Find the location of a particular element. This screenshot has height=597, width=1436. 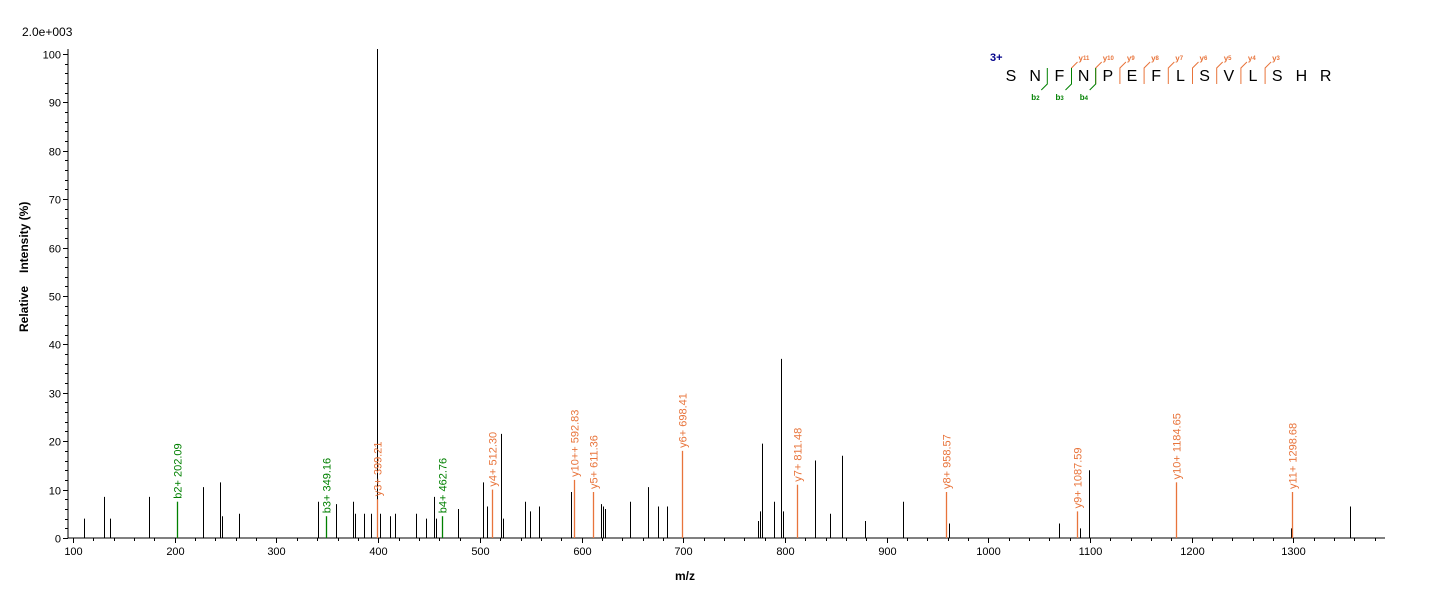

y-axis-title-relative: Relative is located at coordinates (24, 309).